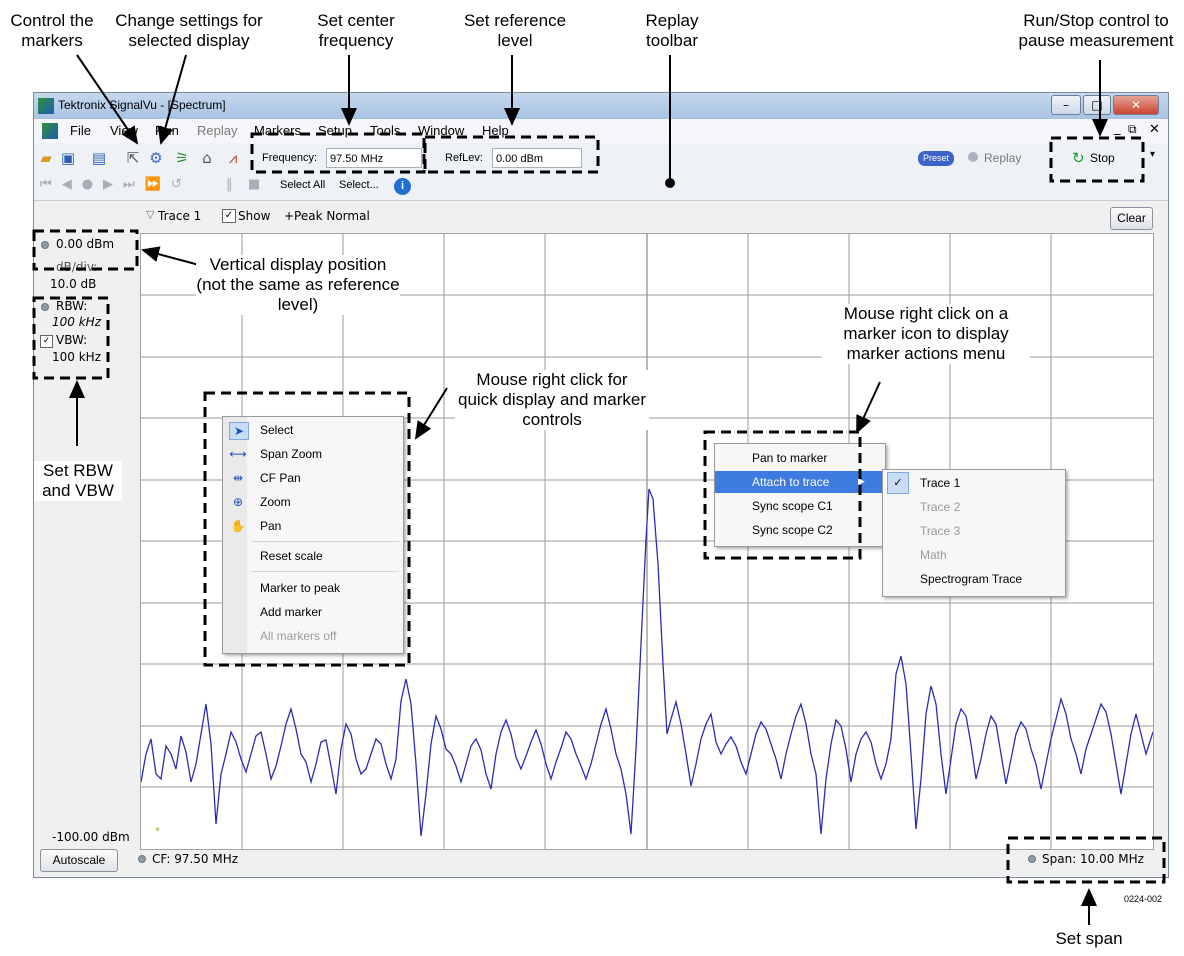 This screenshot has height=956, width=1184. I want to click on menu-tools: Tools, so click(385, 130).